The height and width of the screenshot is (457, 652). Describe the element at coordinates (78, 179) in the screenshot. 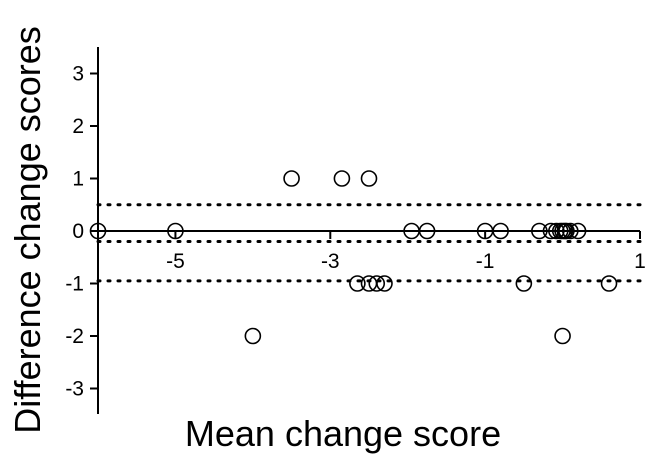

I see `y-tick-label: 1` at that location.